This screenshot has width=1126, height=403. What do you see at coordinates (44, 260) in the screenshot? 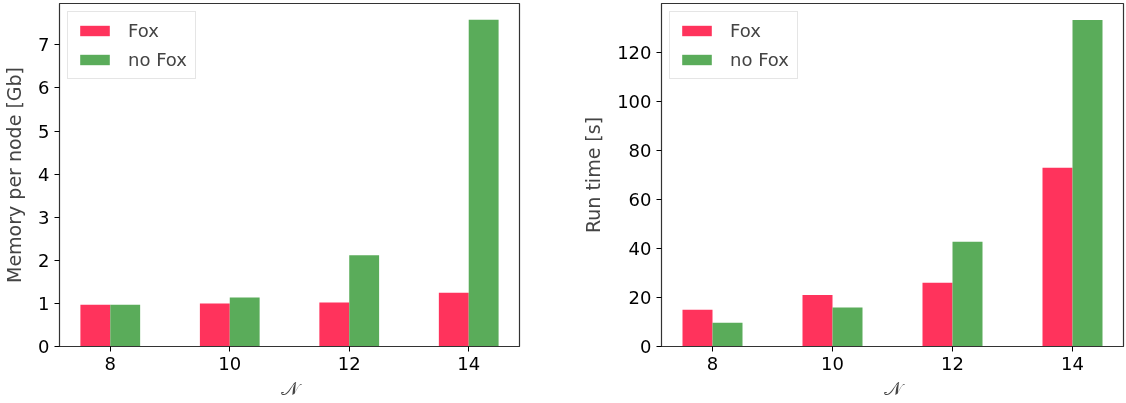
I see `y-tick-label: 2` at bounding box center [44, 260].